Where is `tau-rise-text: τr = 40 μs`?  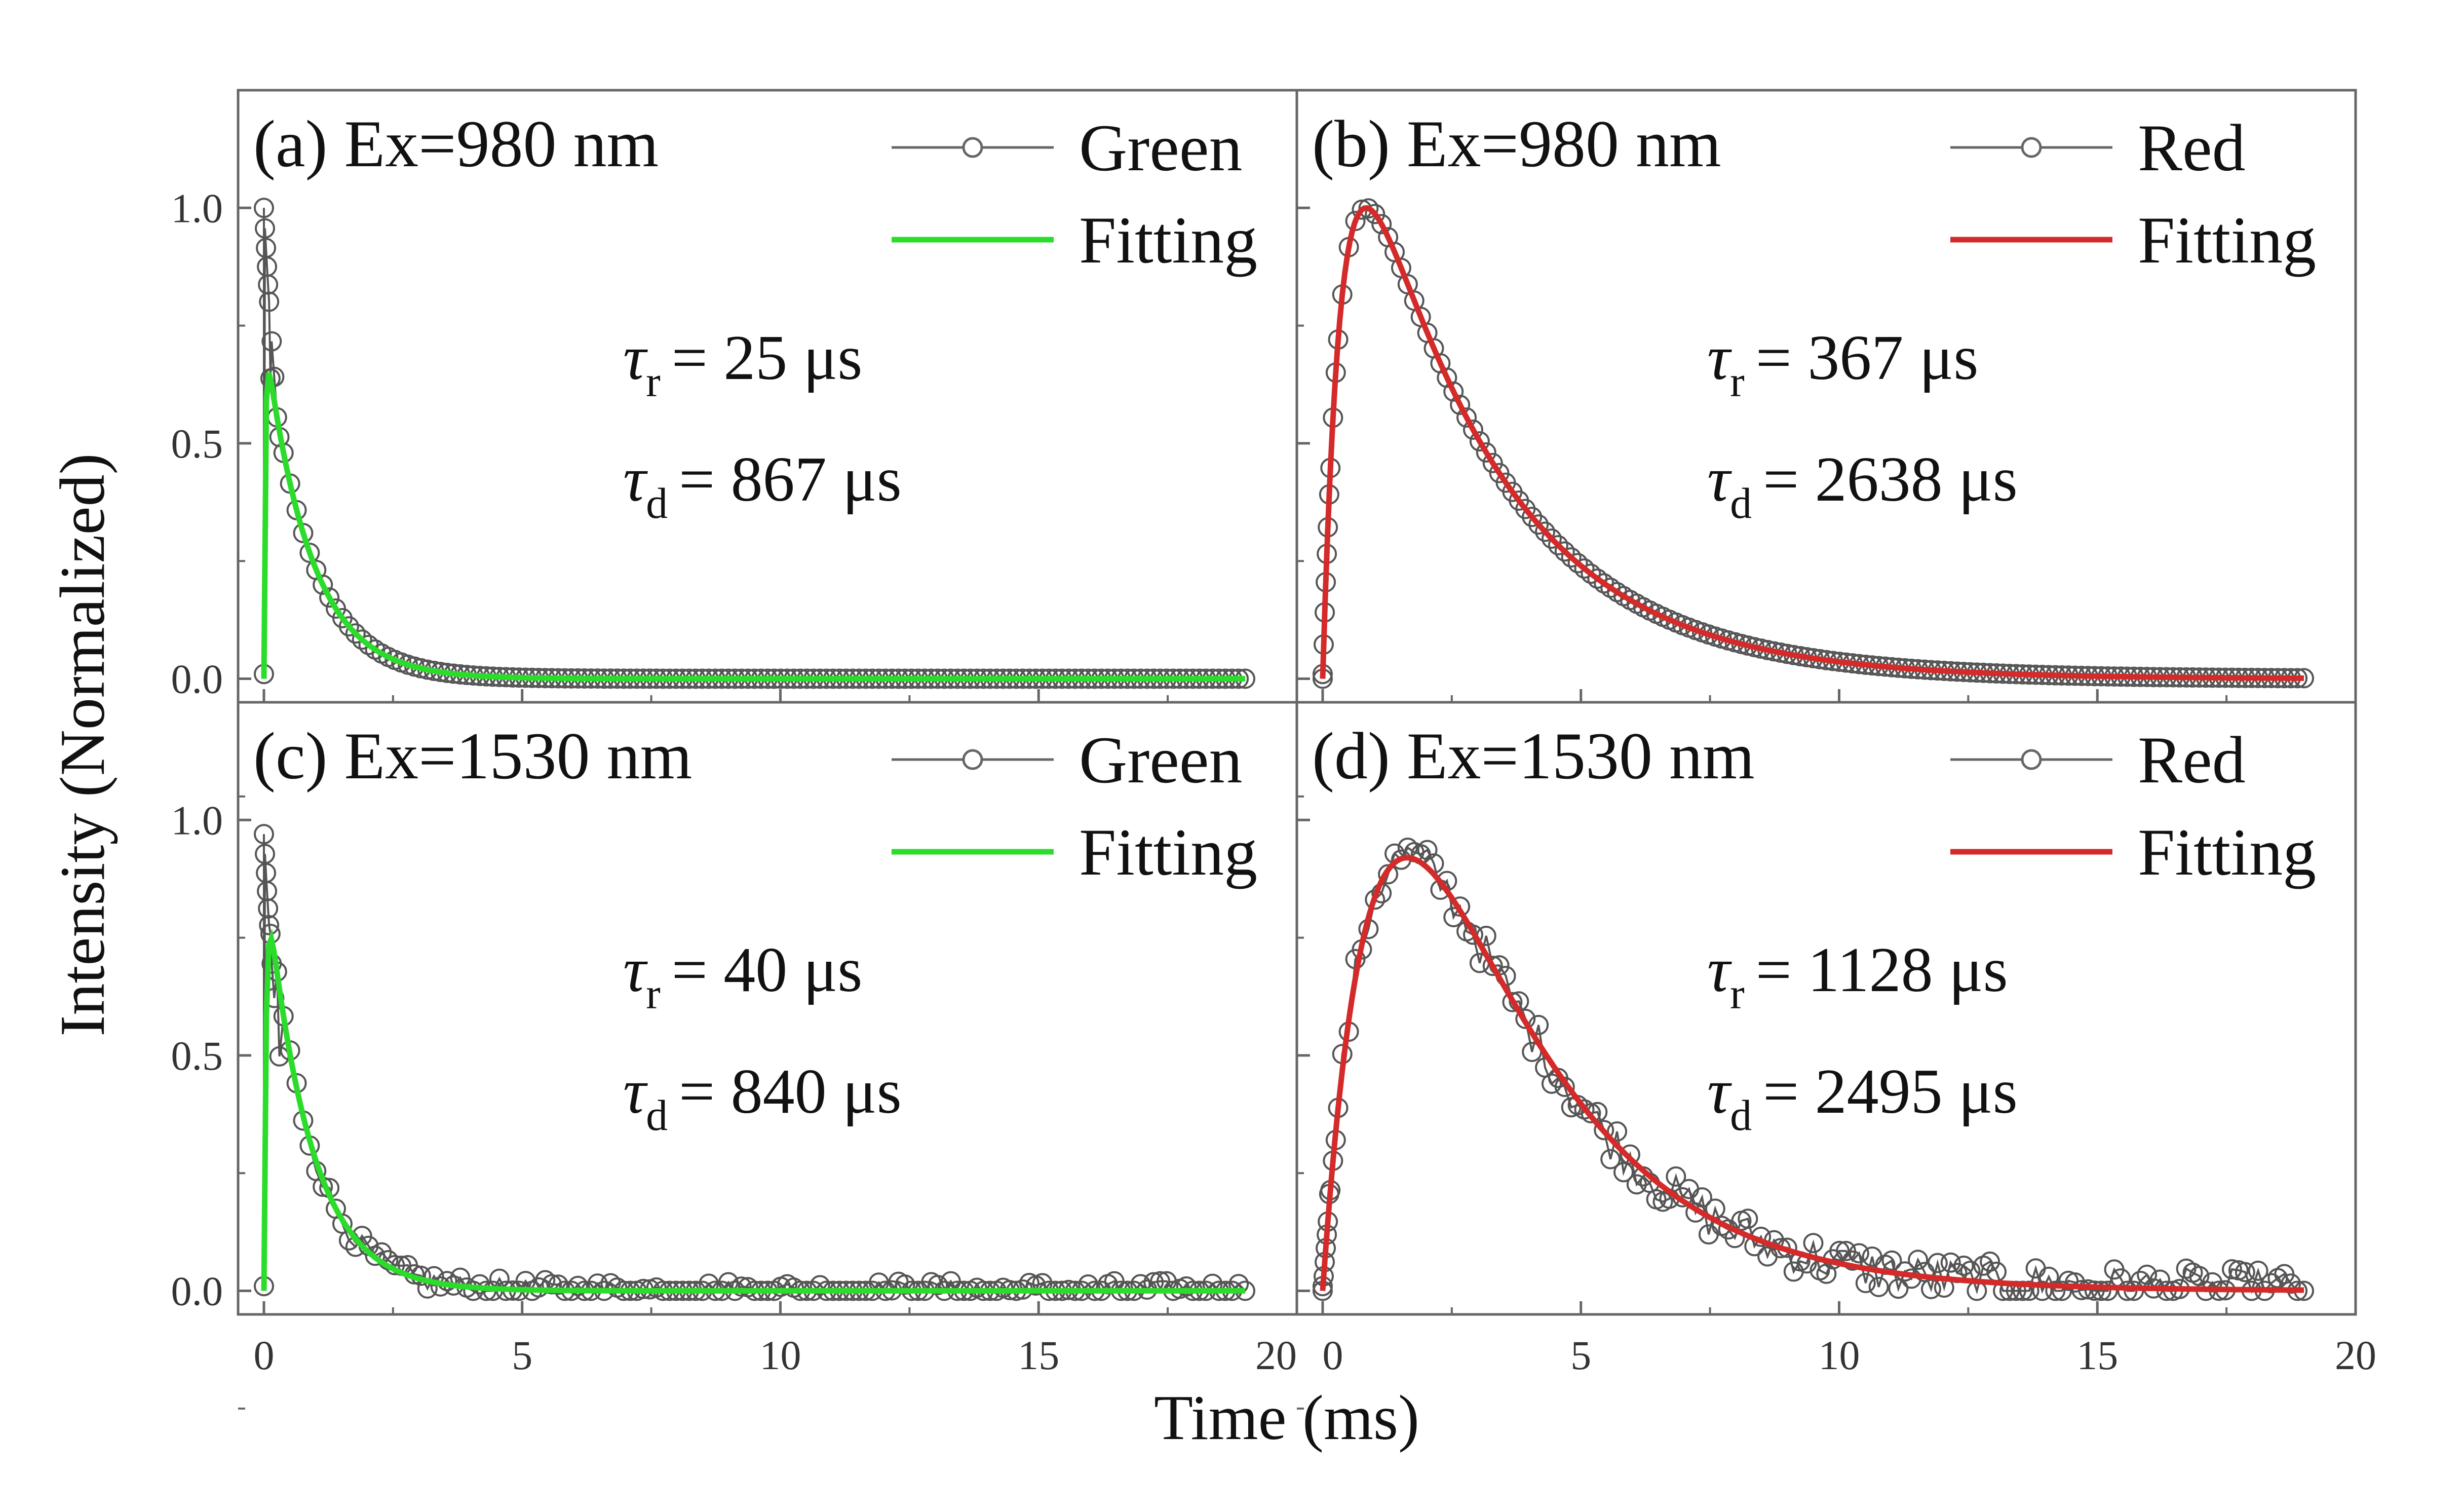 tau-rise-text: τr = 40 μs is located at coordinates (742, 976).